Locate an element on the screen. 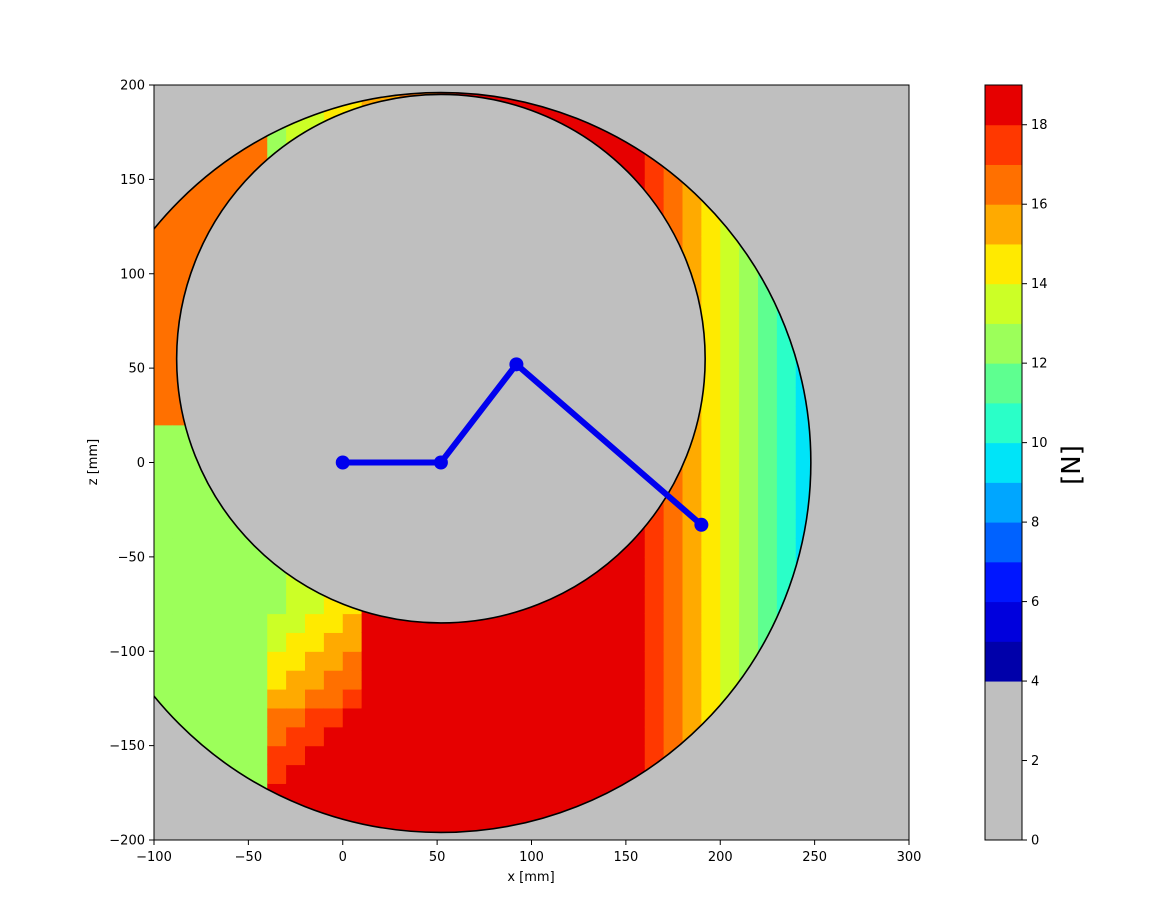  arm-joint is located at coordinates (701, 524).